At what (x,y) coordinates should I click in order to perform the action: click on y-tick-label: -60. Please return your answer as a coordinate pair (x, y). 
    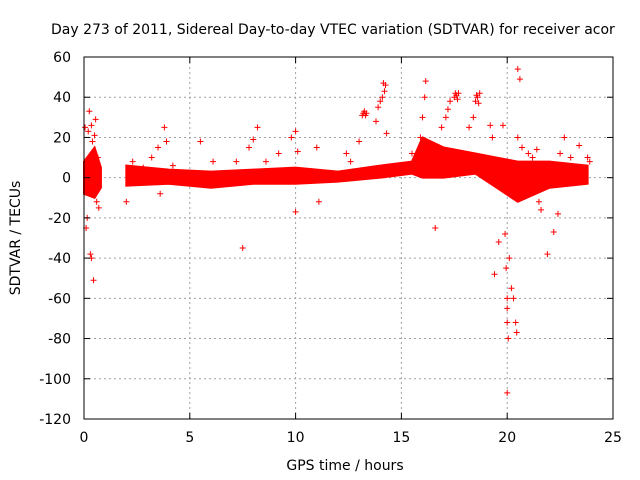
    Looking at the image, I should click on (59, 299).